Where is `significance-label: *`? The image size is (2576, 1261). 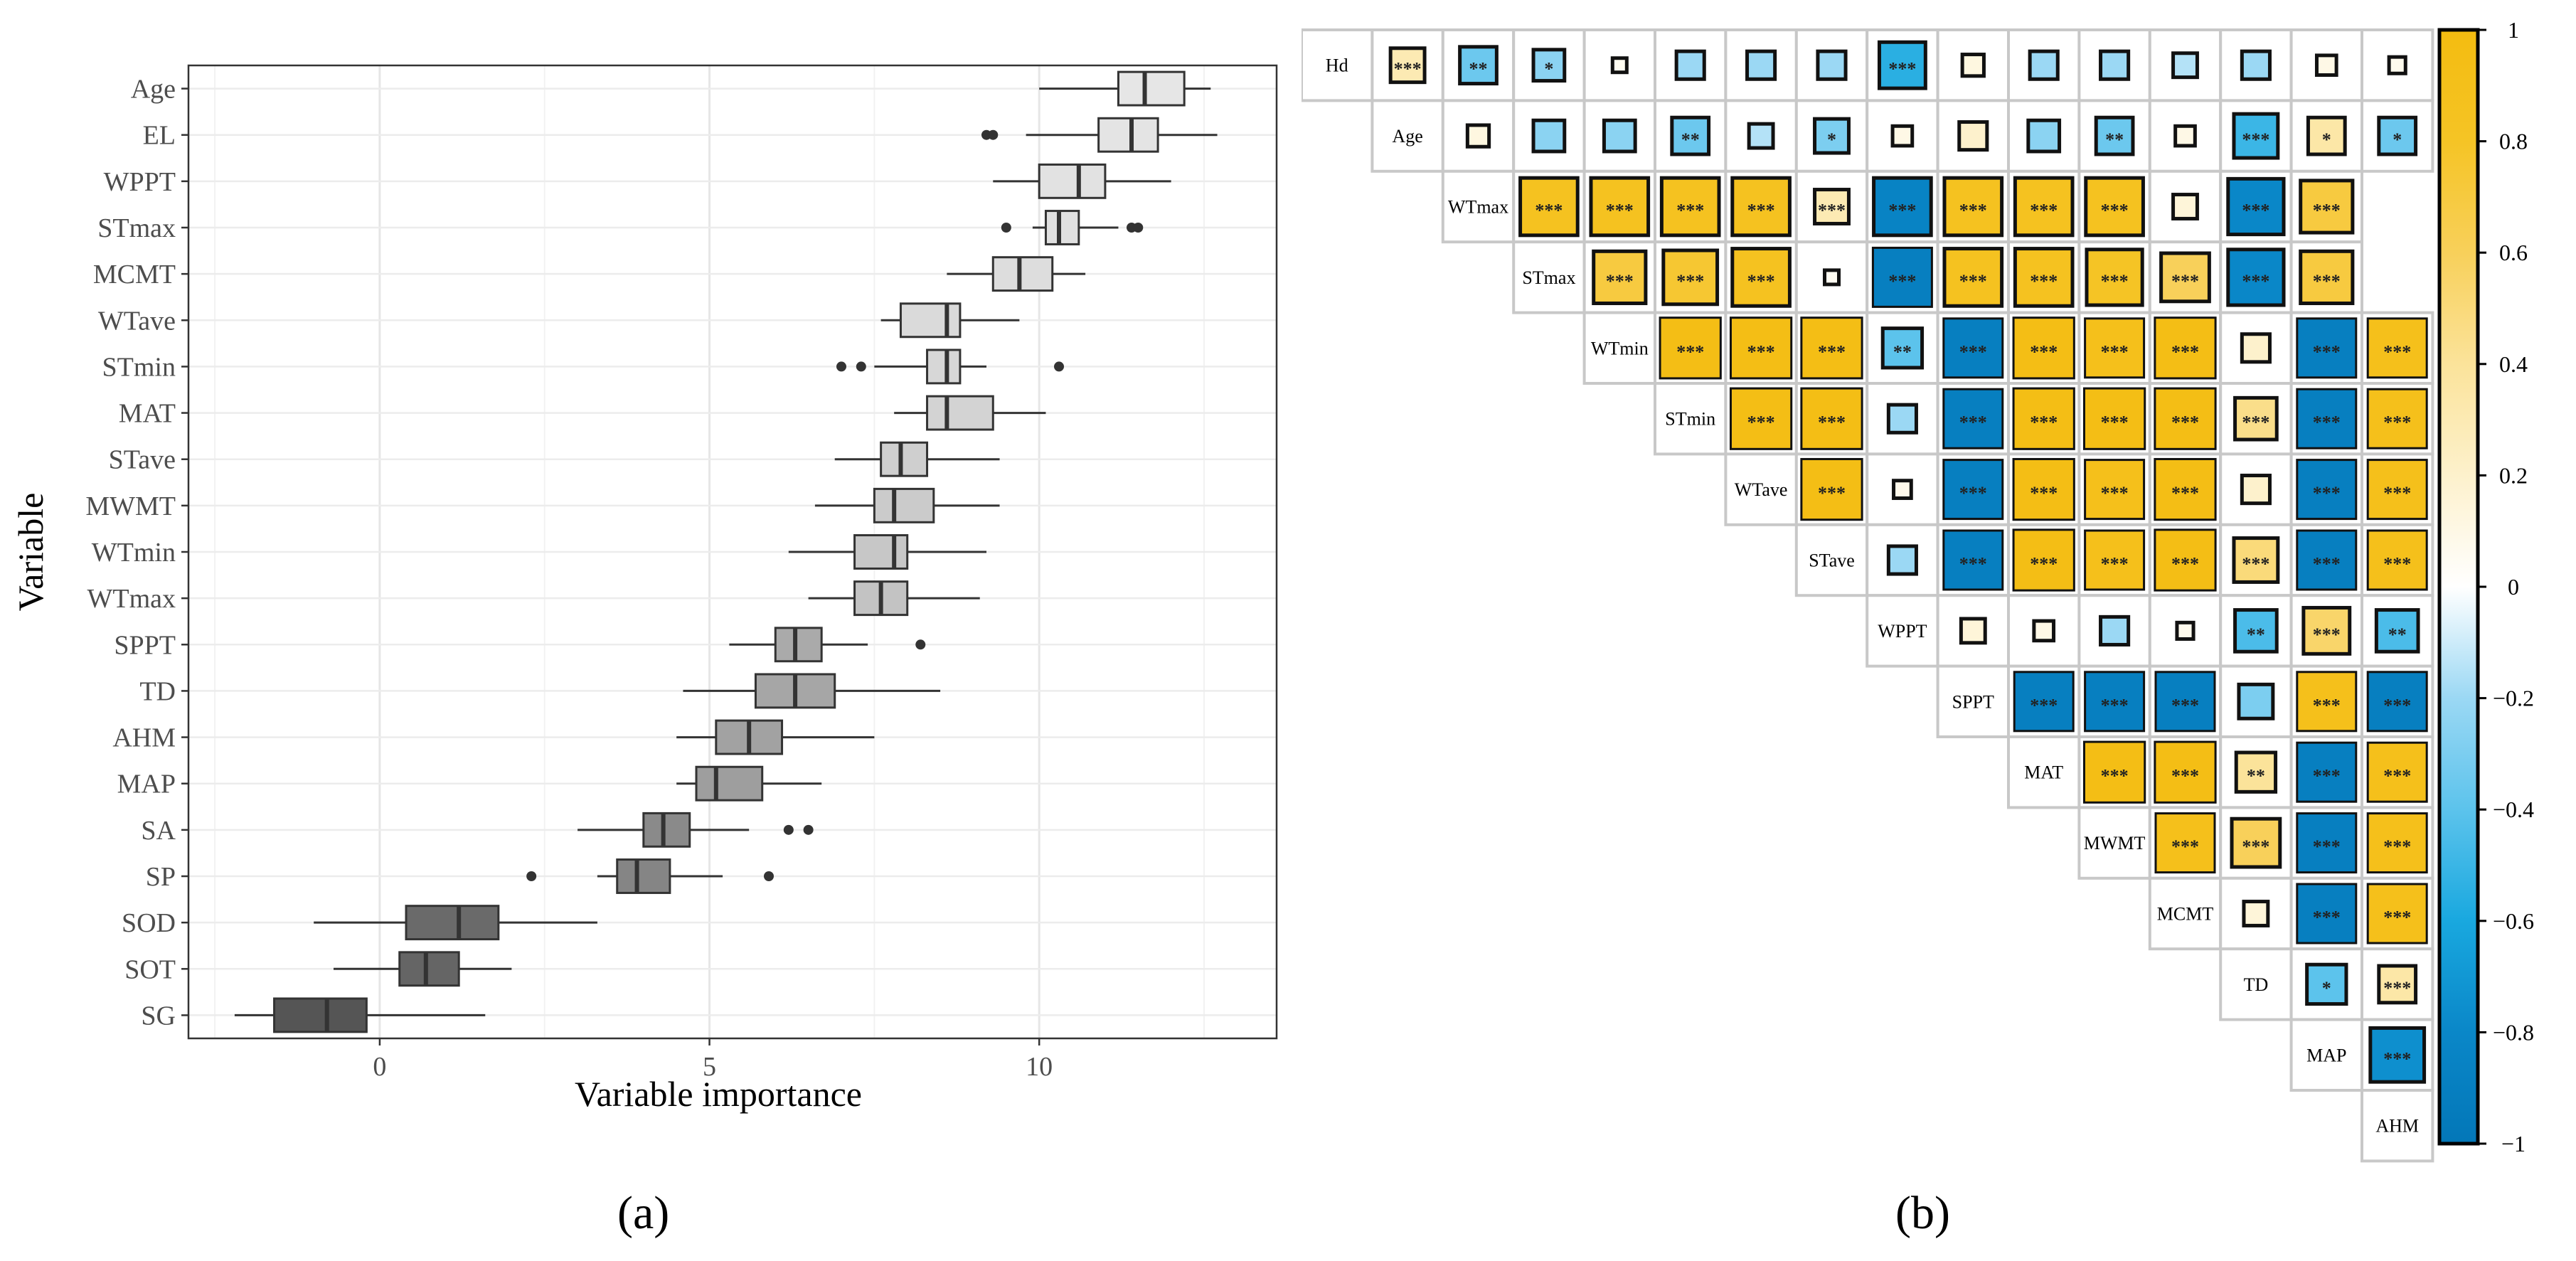
significance-label: * is located at coordinates (2326, 988).